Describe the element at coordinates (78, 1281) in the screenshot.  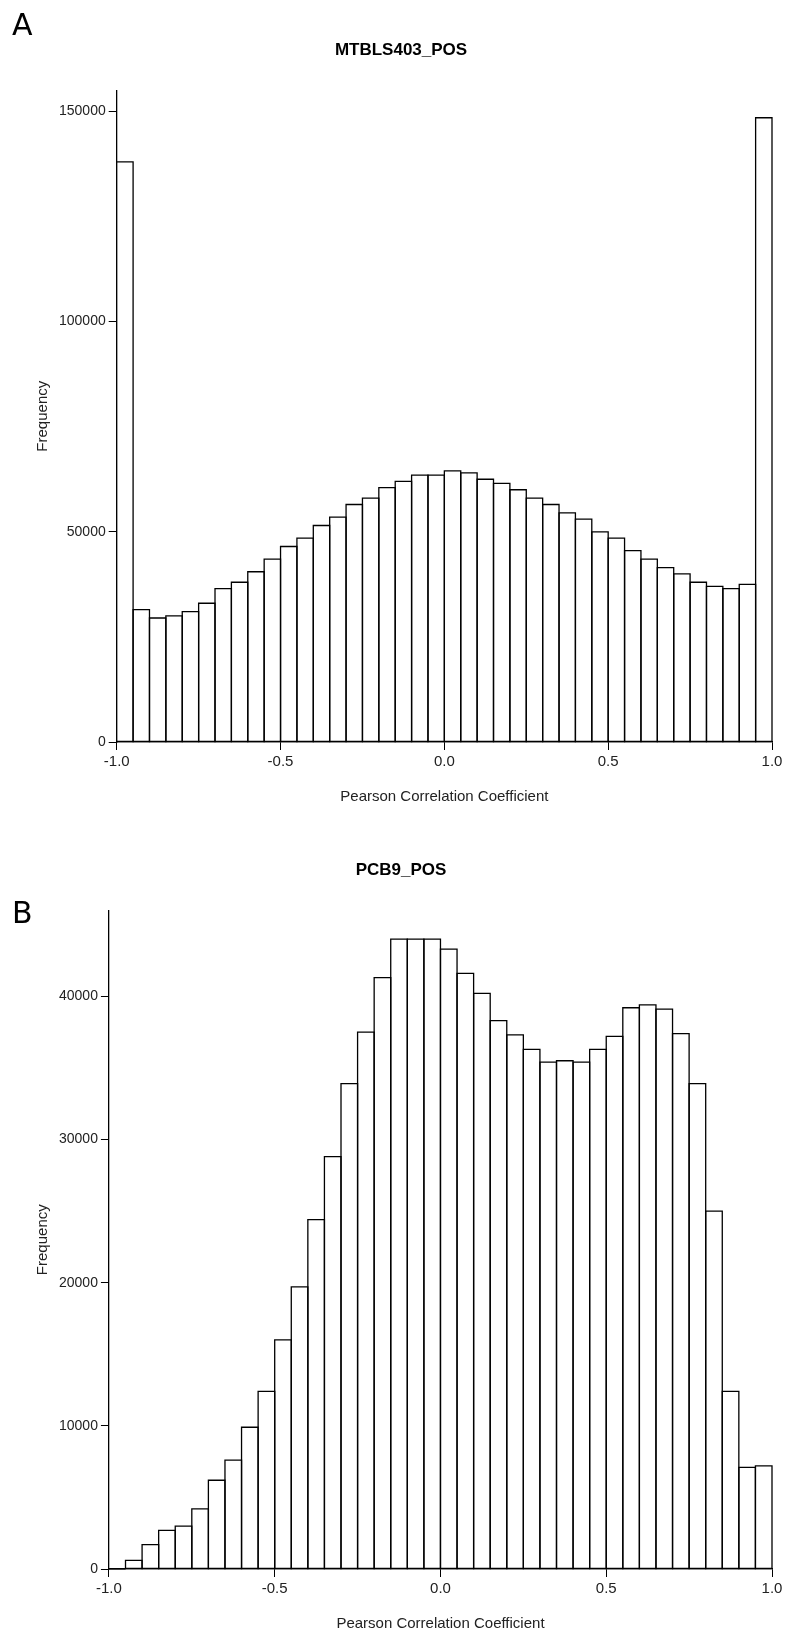
I see `y-tick-label: 20000` at that location.